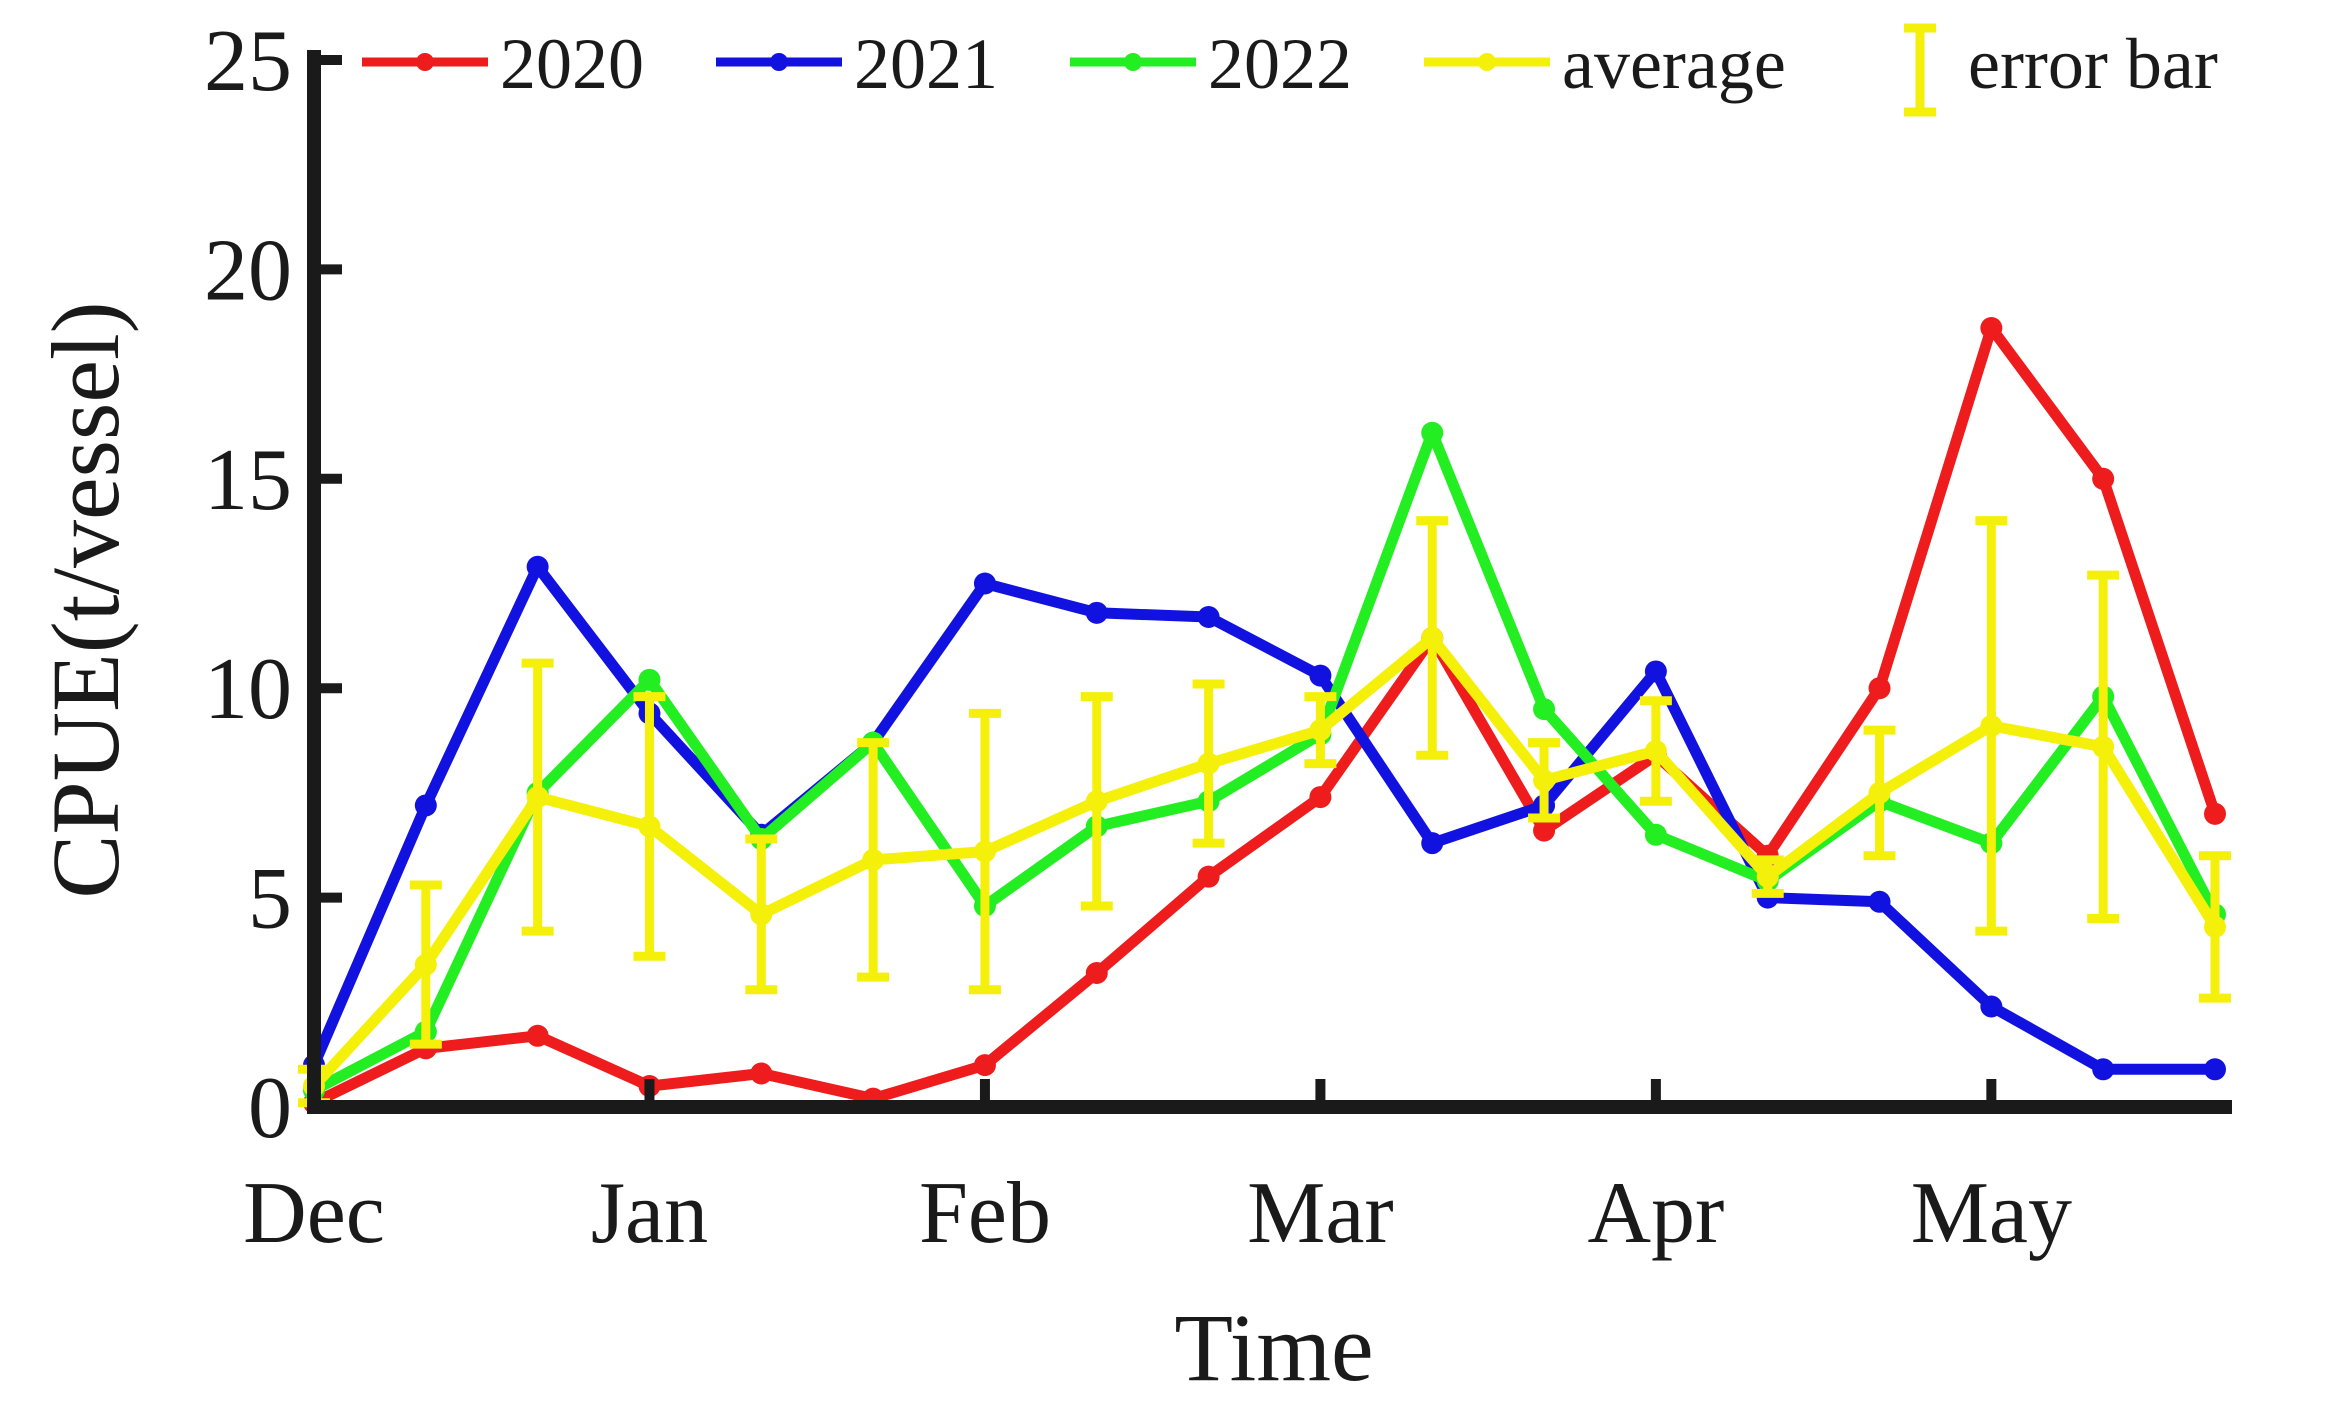 The width and height of the screenshot is (2333, 1402). What do you see at coordinates (1991, 1213) in the screenshot?
I see `x-tick-label: May` at bounding box center [1991, 1213].